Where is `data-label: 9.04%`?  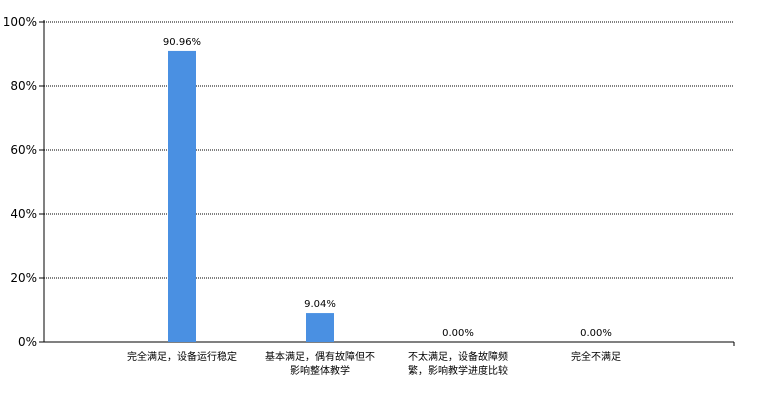 data-label: 9.04% is located at coordinates (320, 304).